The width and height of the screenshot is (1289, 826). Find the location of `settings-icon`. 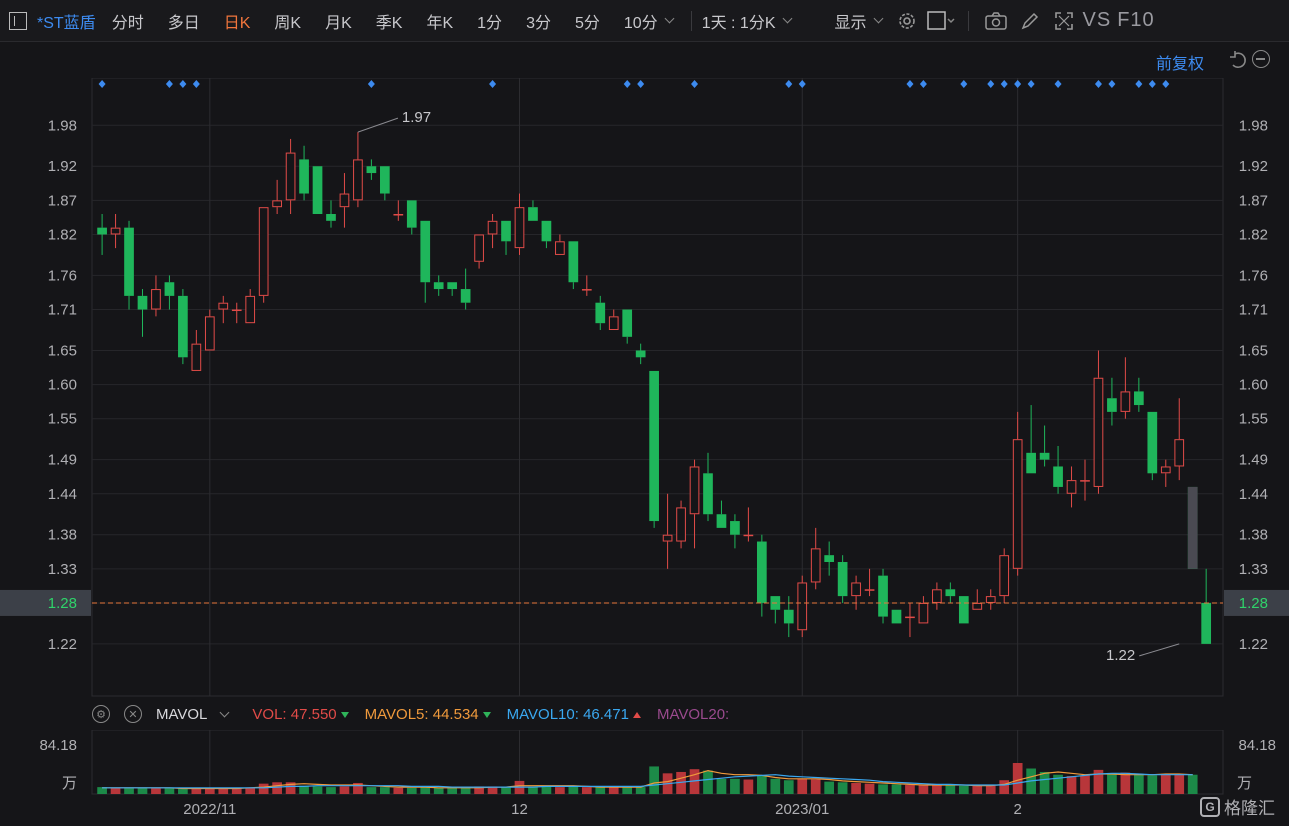

settings-icon is located at coordinates (907, 21).